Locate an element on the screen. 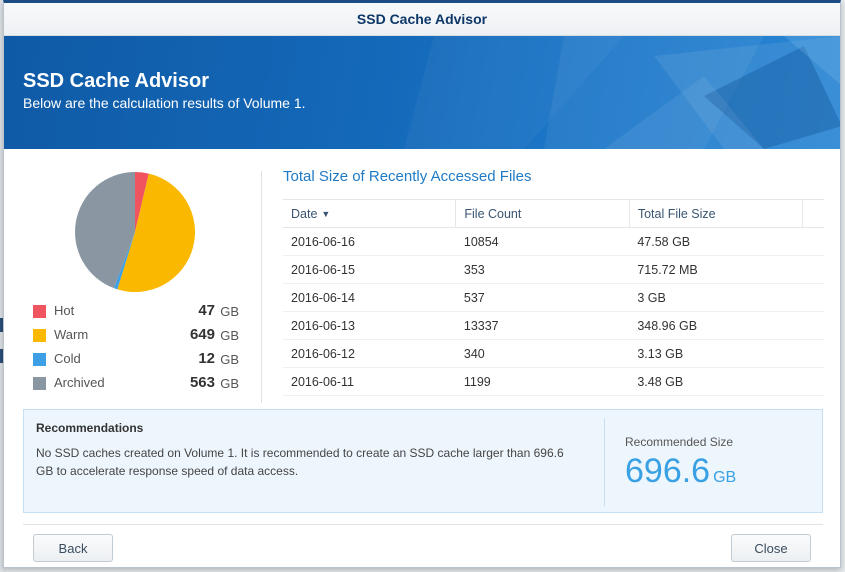 This screenshot has width=845, height=572. cell-total-size: 348.96 GB is located at coordinates (716, 325).